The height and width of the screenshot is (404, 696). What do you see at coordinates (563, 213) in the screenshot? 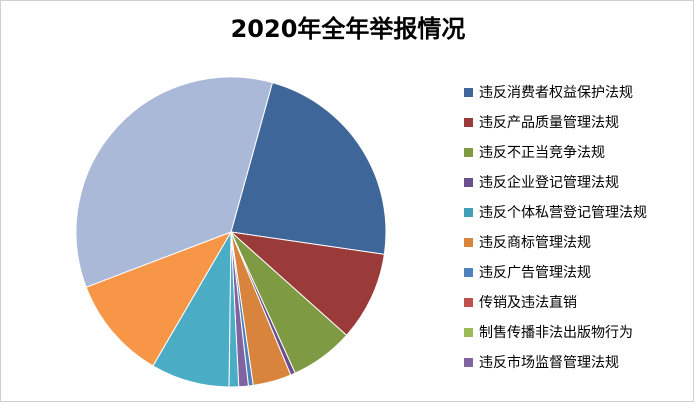
I see `legend-label: 违反个体私营登记管理法规` at bounding box center [563, 213].